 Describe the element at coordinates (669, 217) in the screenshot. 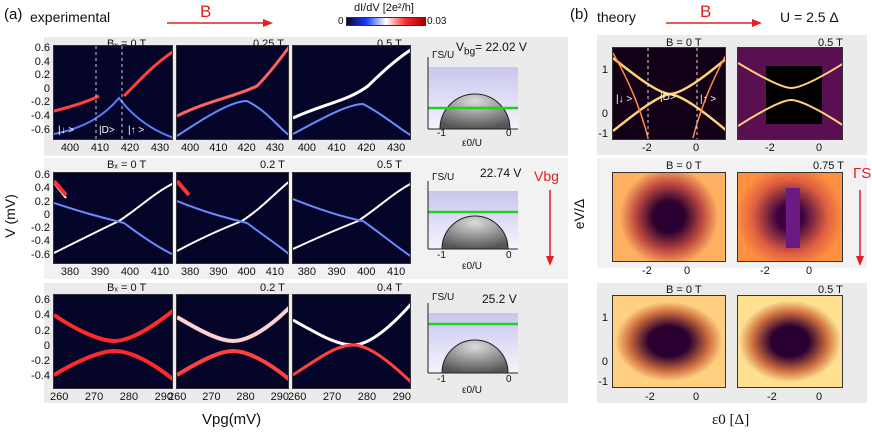

I see `th-plot-r2c1` at that location.